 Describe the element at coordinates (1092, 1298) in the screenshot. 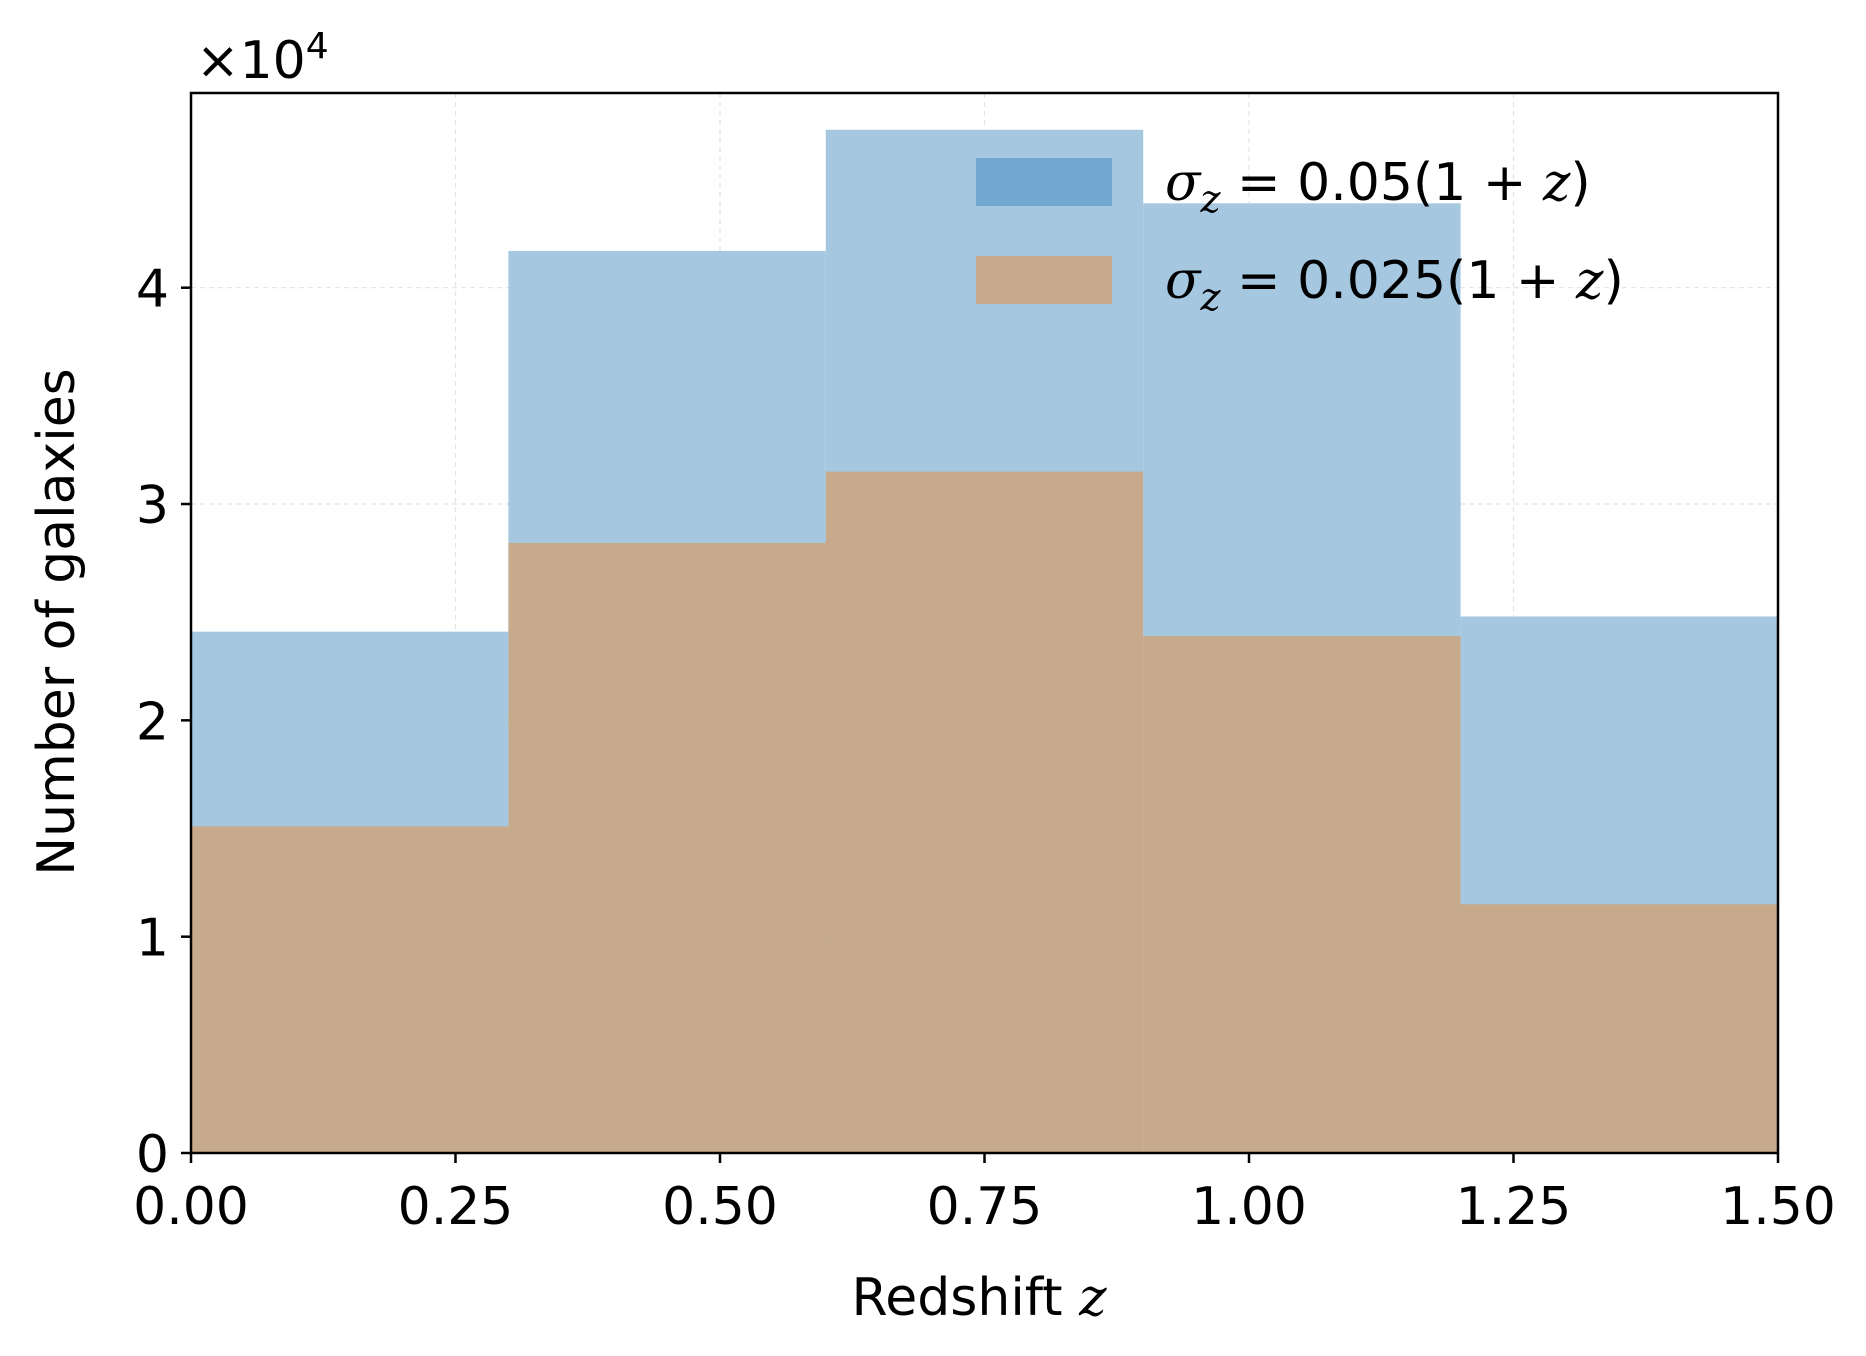

I see `x-axis-label-variable: z` at that location.